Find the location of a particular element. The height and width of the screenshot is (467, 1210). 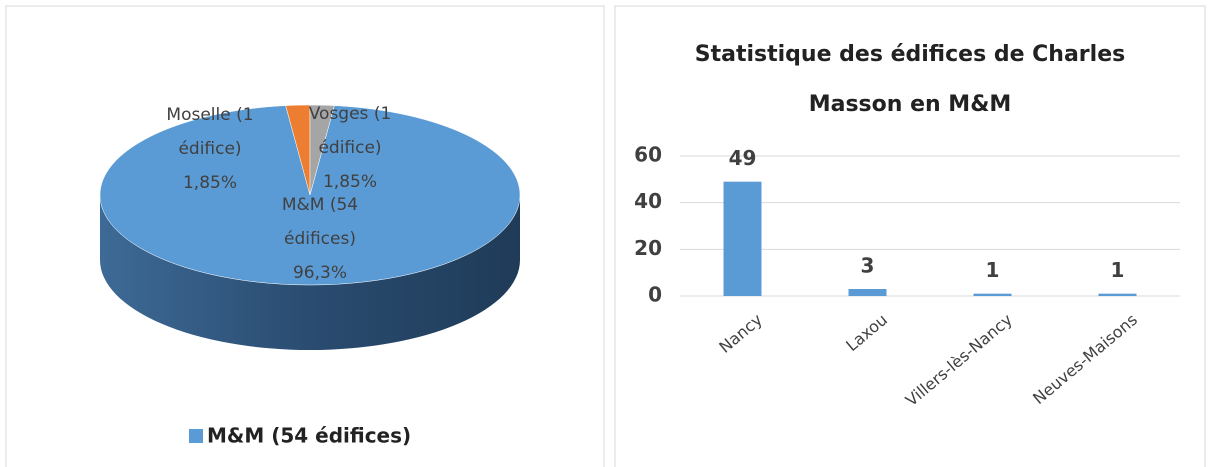

pie-side is located at coordinates (310, 272).